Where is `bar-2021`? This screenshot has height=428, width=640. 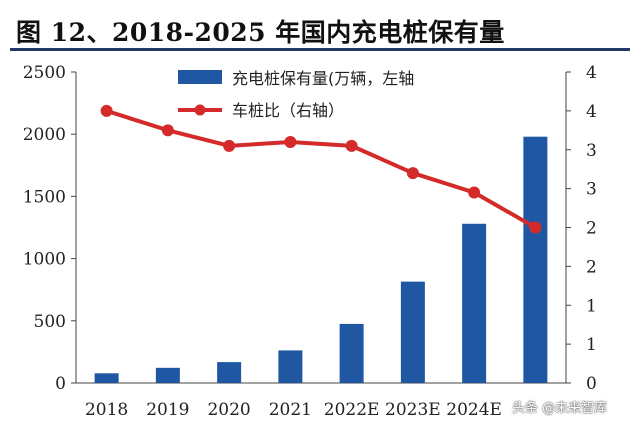
bar-2021 is located at coordinates (290, 366).